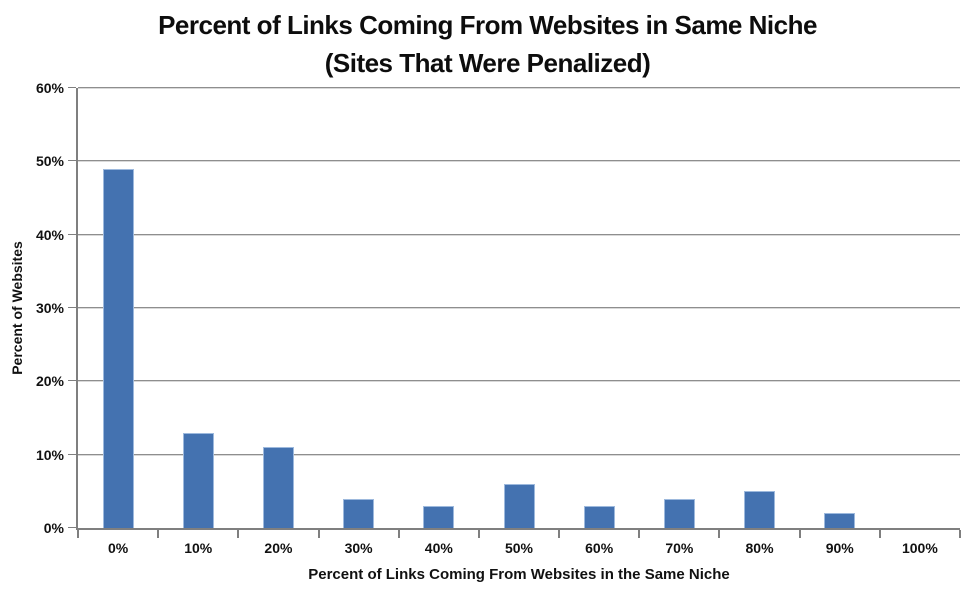 This screenshot has height=600, width=975. Describe the element at coordinates (599, 548) in the screenshot. I see `x-tick-label: 60%` at that location.